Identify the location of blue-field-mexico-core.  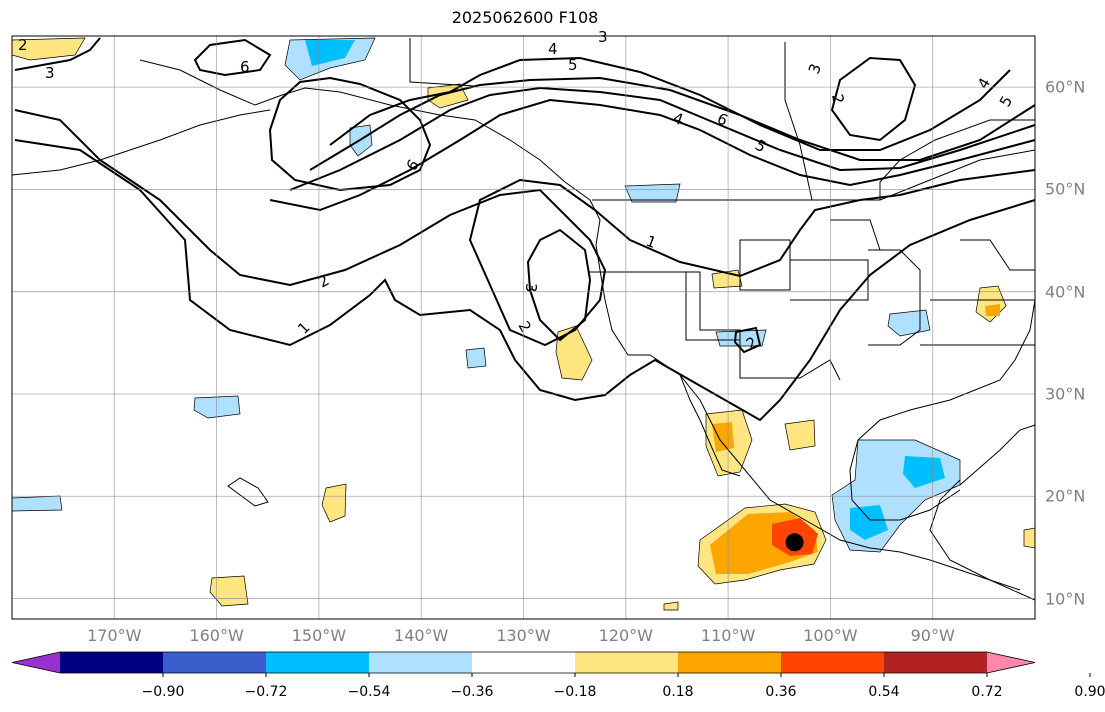
(869, 522).